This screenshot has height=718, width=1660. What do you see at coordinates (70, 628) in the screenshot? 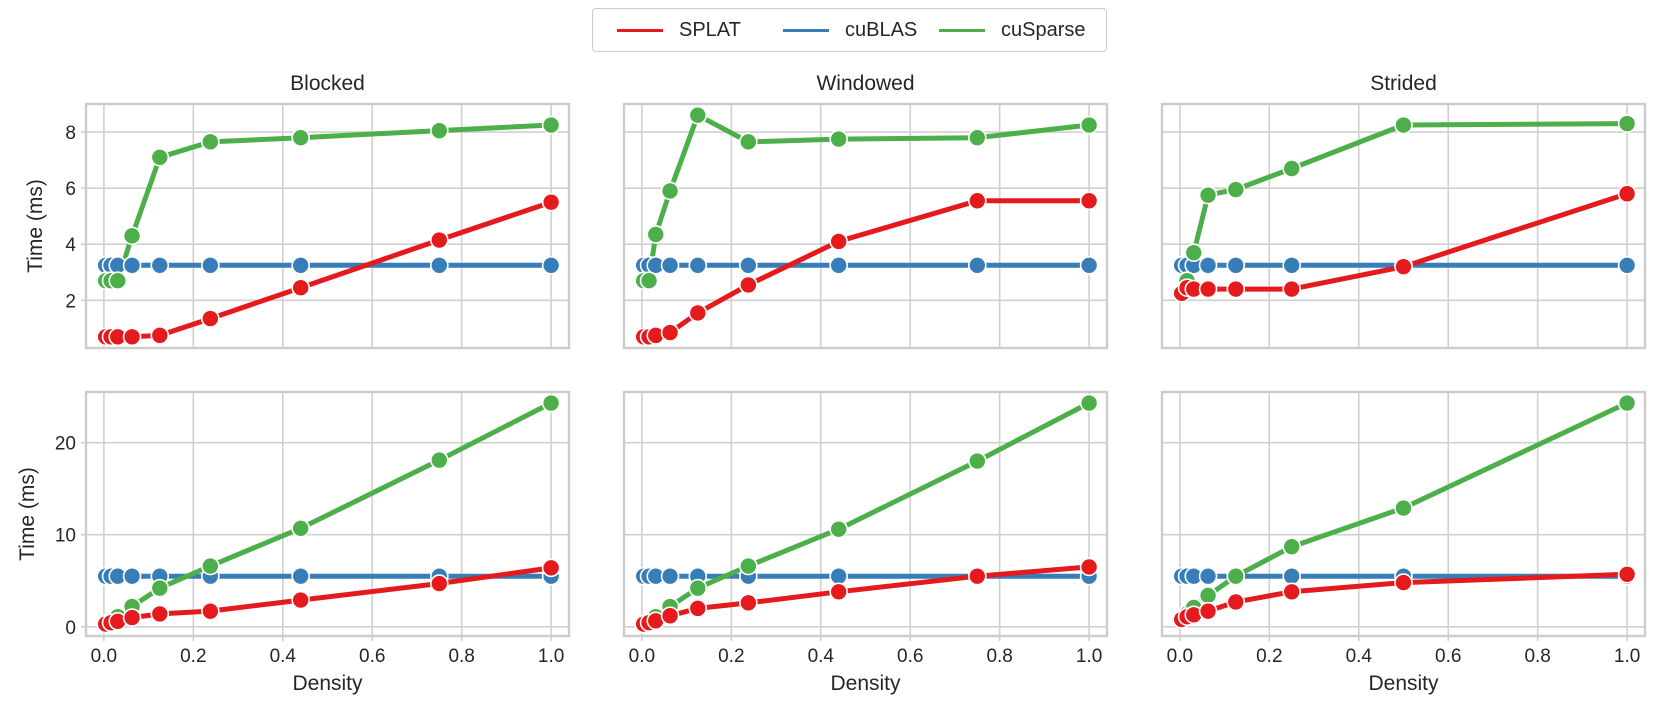
I see `y-tick-label: 0` at bounding box center [70, 628].